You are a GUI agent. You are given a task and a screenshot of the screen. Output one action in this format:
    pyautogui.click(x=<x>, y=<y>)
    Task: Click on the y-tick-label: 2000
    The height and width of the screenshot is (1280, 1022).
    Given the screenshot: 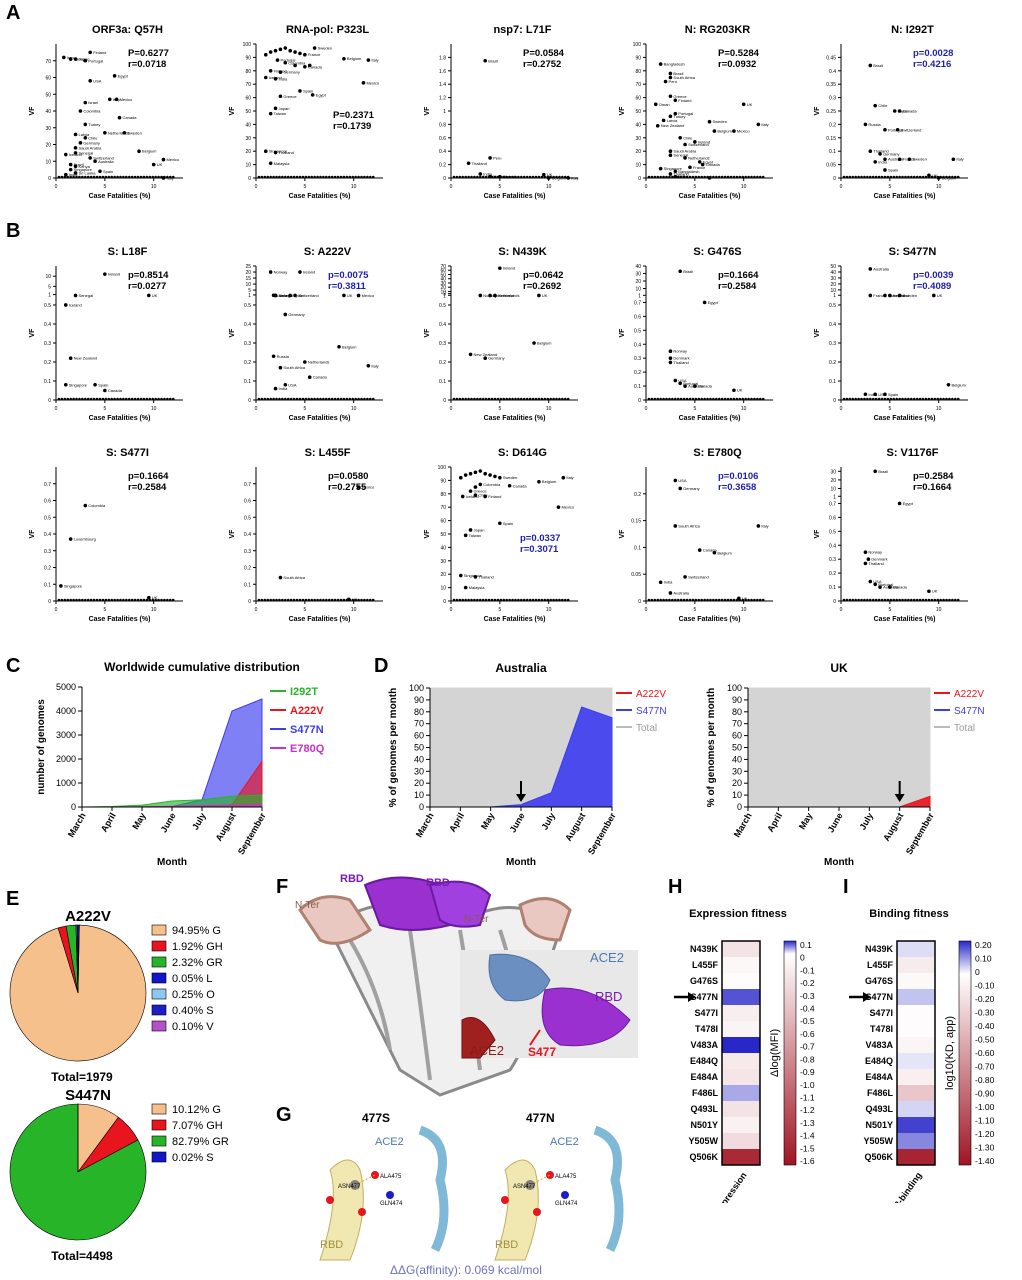 What is the action you would take?
    pyautogui.click(x=66, y=759)
    